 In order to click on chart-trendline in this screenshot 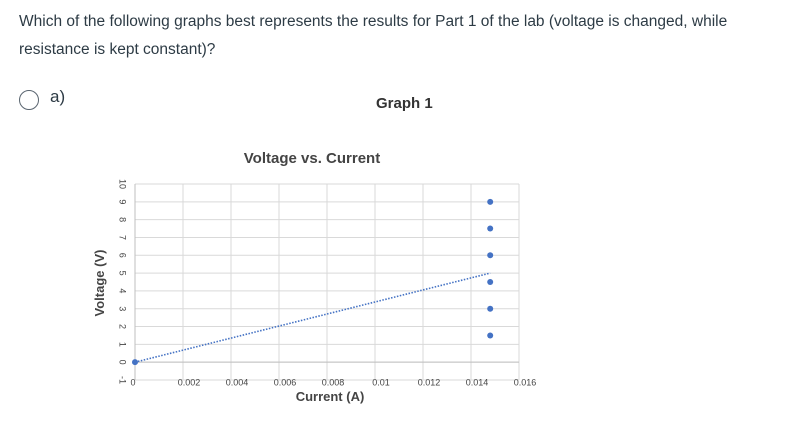, I will do `click(312, 317)`.